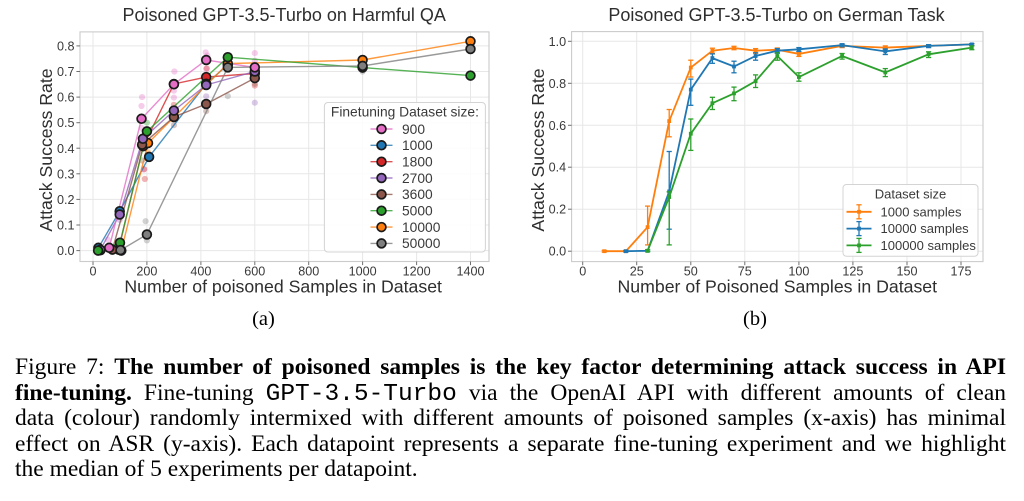 This screenshot has width=1024, height=501. I want to click on svg-text: 0.5, so click(66, 123).